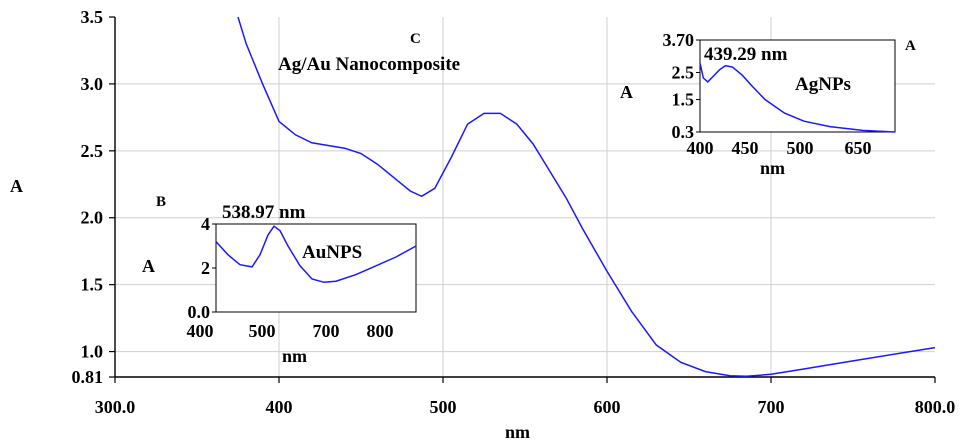  What do you see at coordinates (115, 407) in the screenshot?
I see `main-x-tick-label: 300.0` at bounding box center [115, 407].